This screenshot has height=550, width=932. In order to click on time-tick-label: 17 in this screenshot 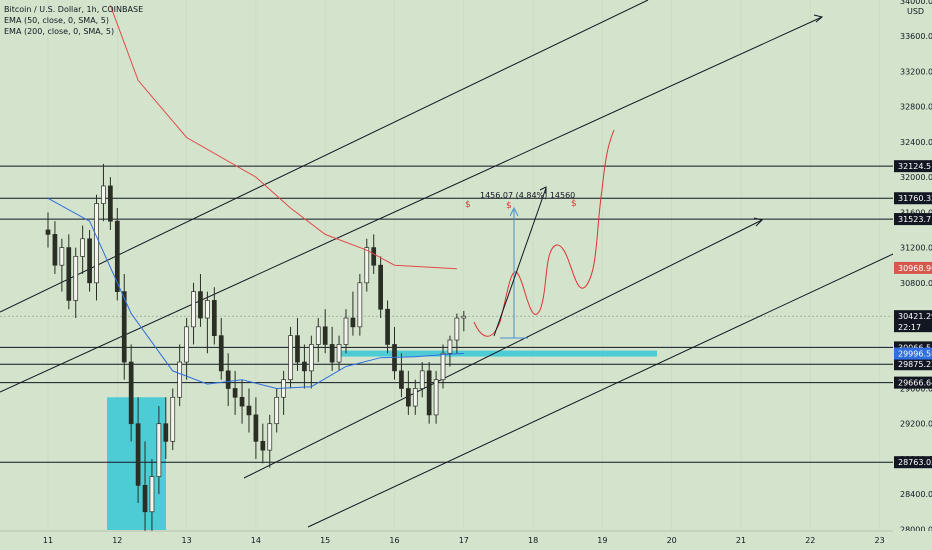, I will do `click(464, 540)`.